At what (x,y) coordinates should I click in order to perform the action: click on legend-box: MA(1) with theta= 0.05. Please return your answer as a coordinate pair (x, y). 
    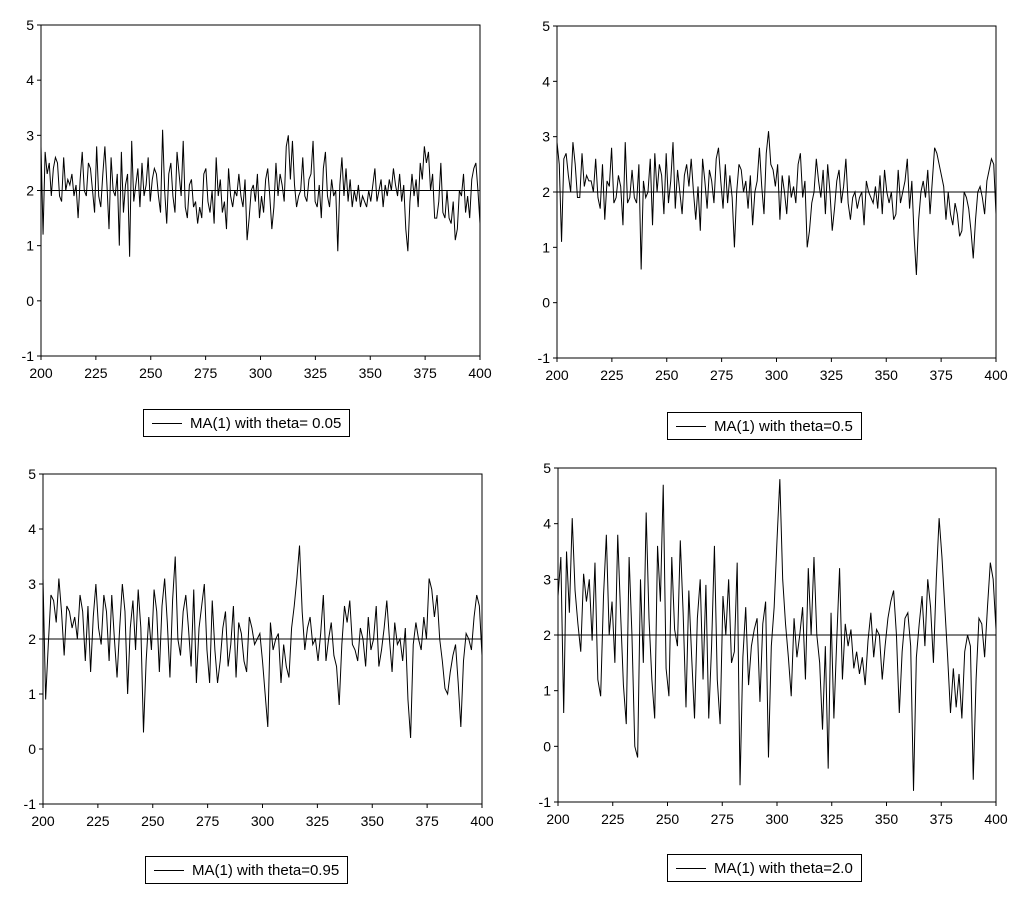
    Looking at the image, I should click on (247, 423).